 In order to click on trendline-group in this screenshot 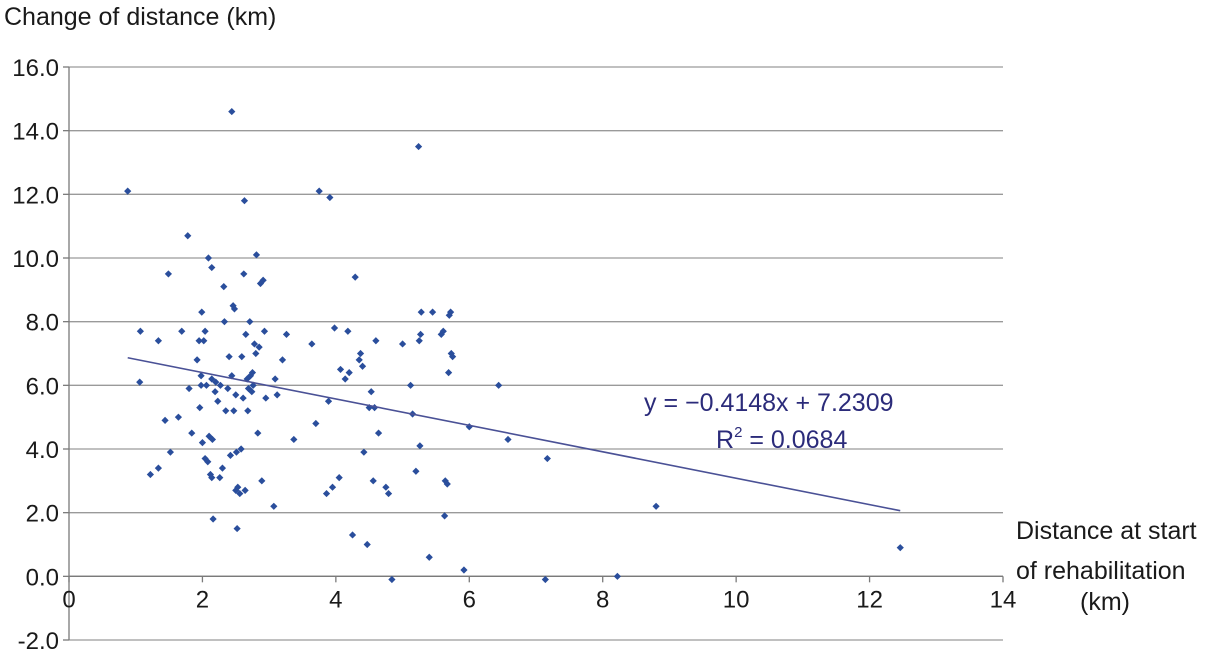, I will do `click(514, 434)`.